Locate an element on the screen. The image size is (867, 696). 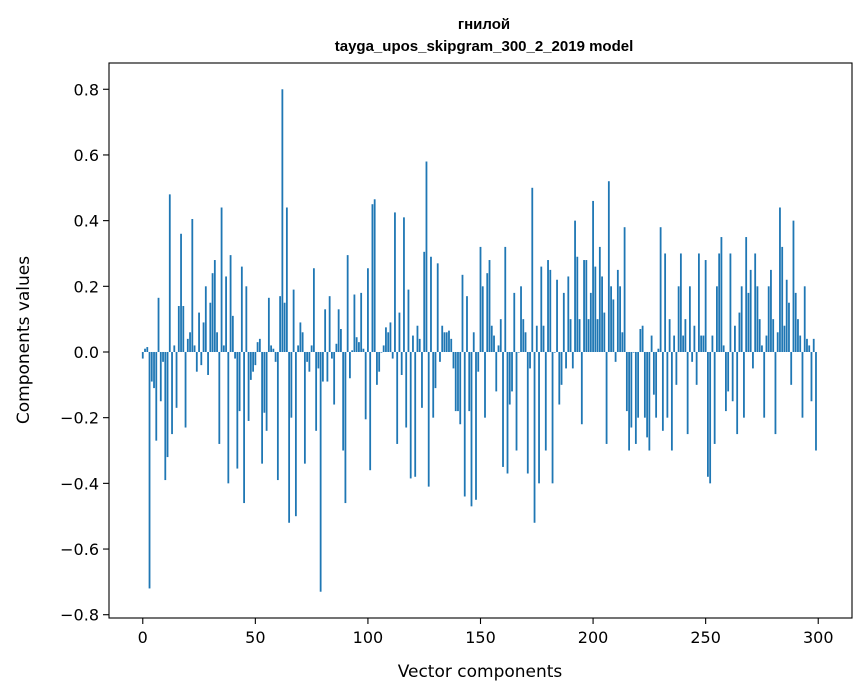
y-tick-label: 0.6 is located at coordinates (86, 155).